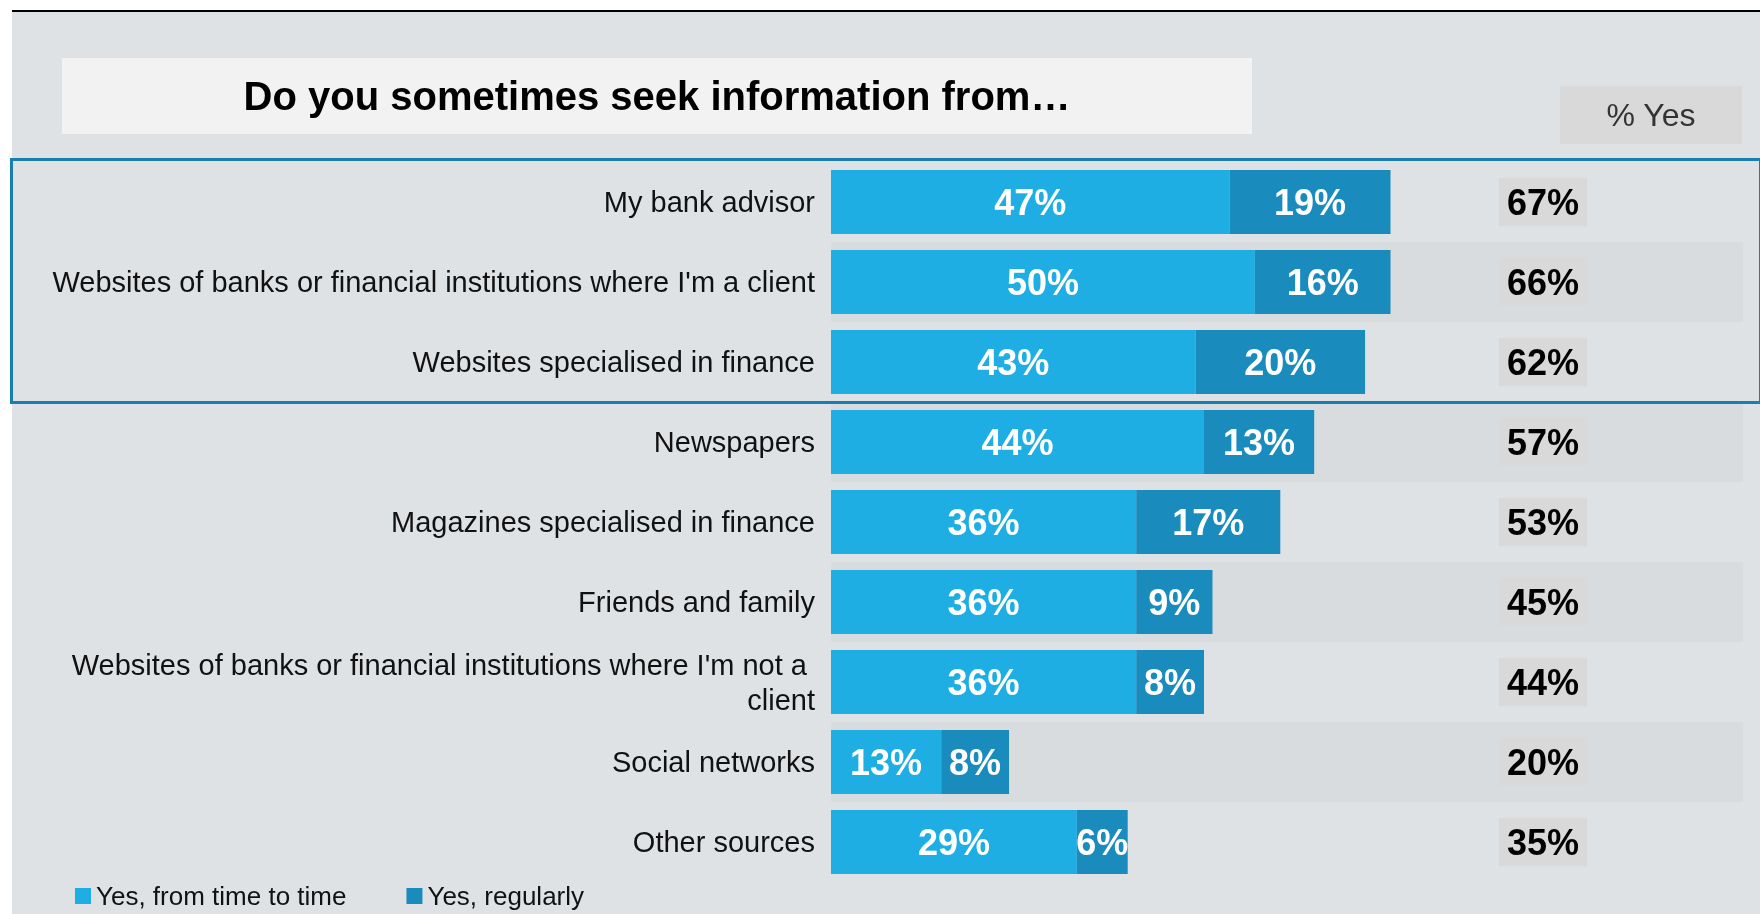  What do you see at coordinates (1651, 115) in the screenshot?
I see `text: % Yes` at bounding box center [1651, 115].